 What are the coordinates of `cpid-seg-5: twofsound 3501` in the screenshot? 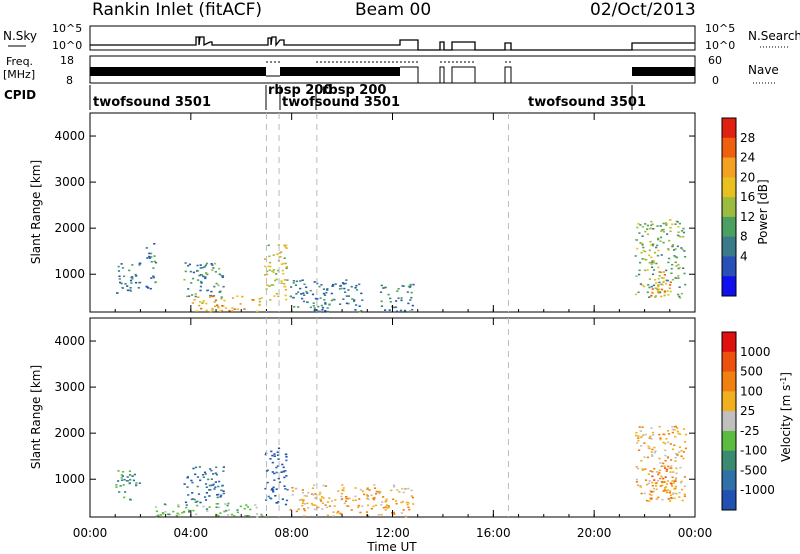 It's located at (587, 102).